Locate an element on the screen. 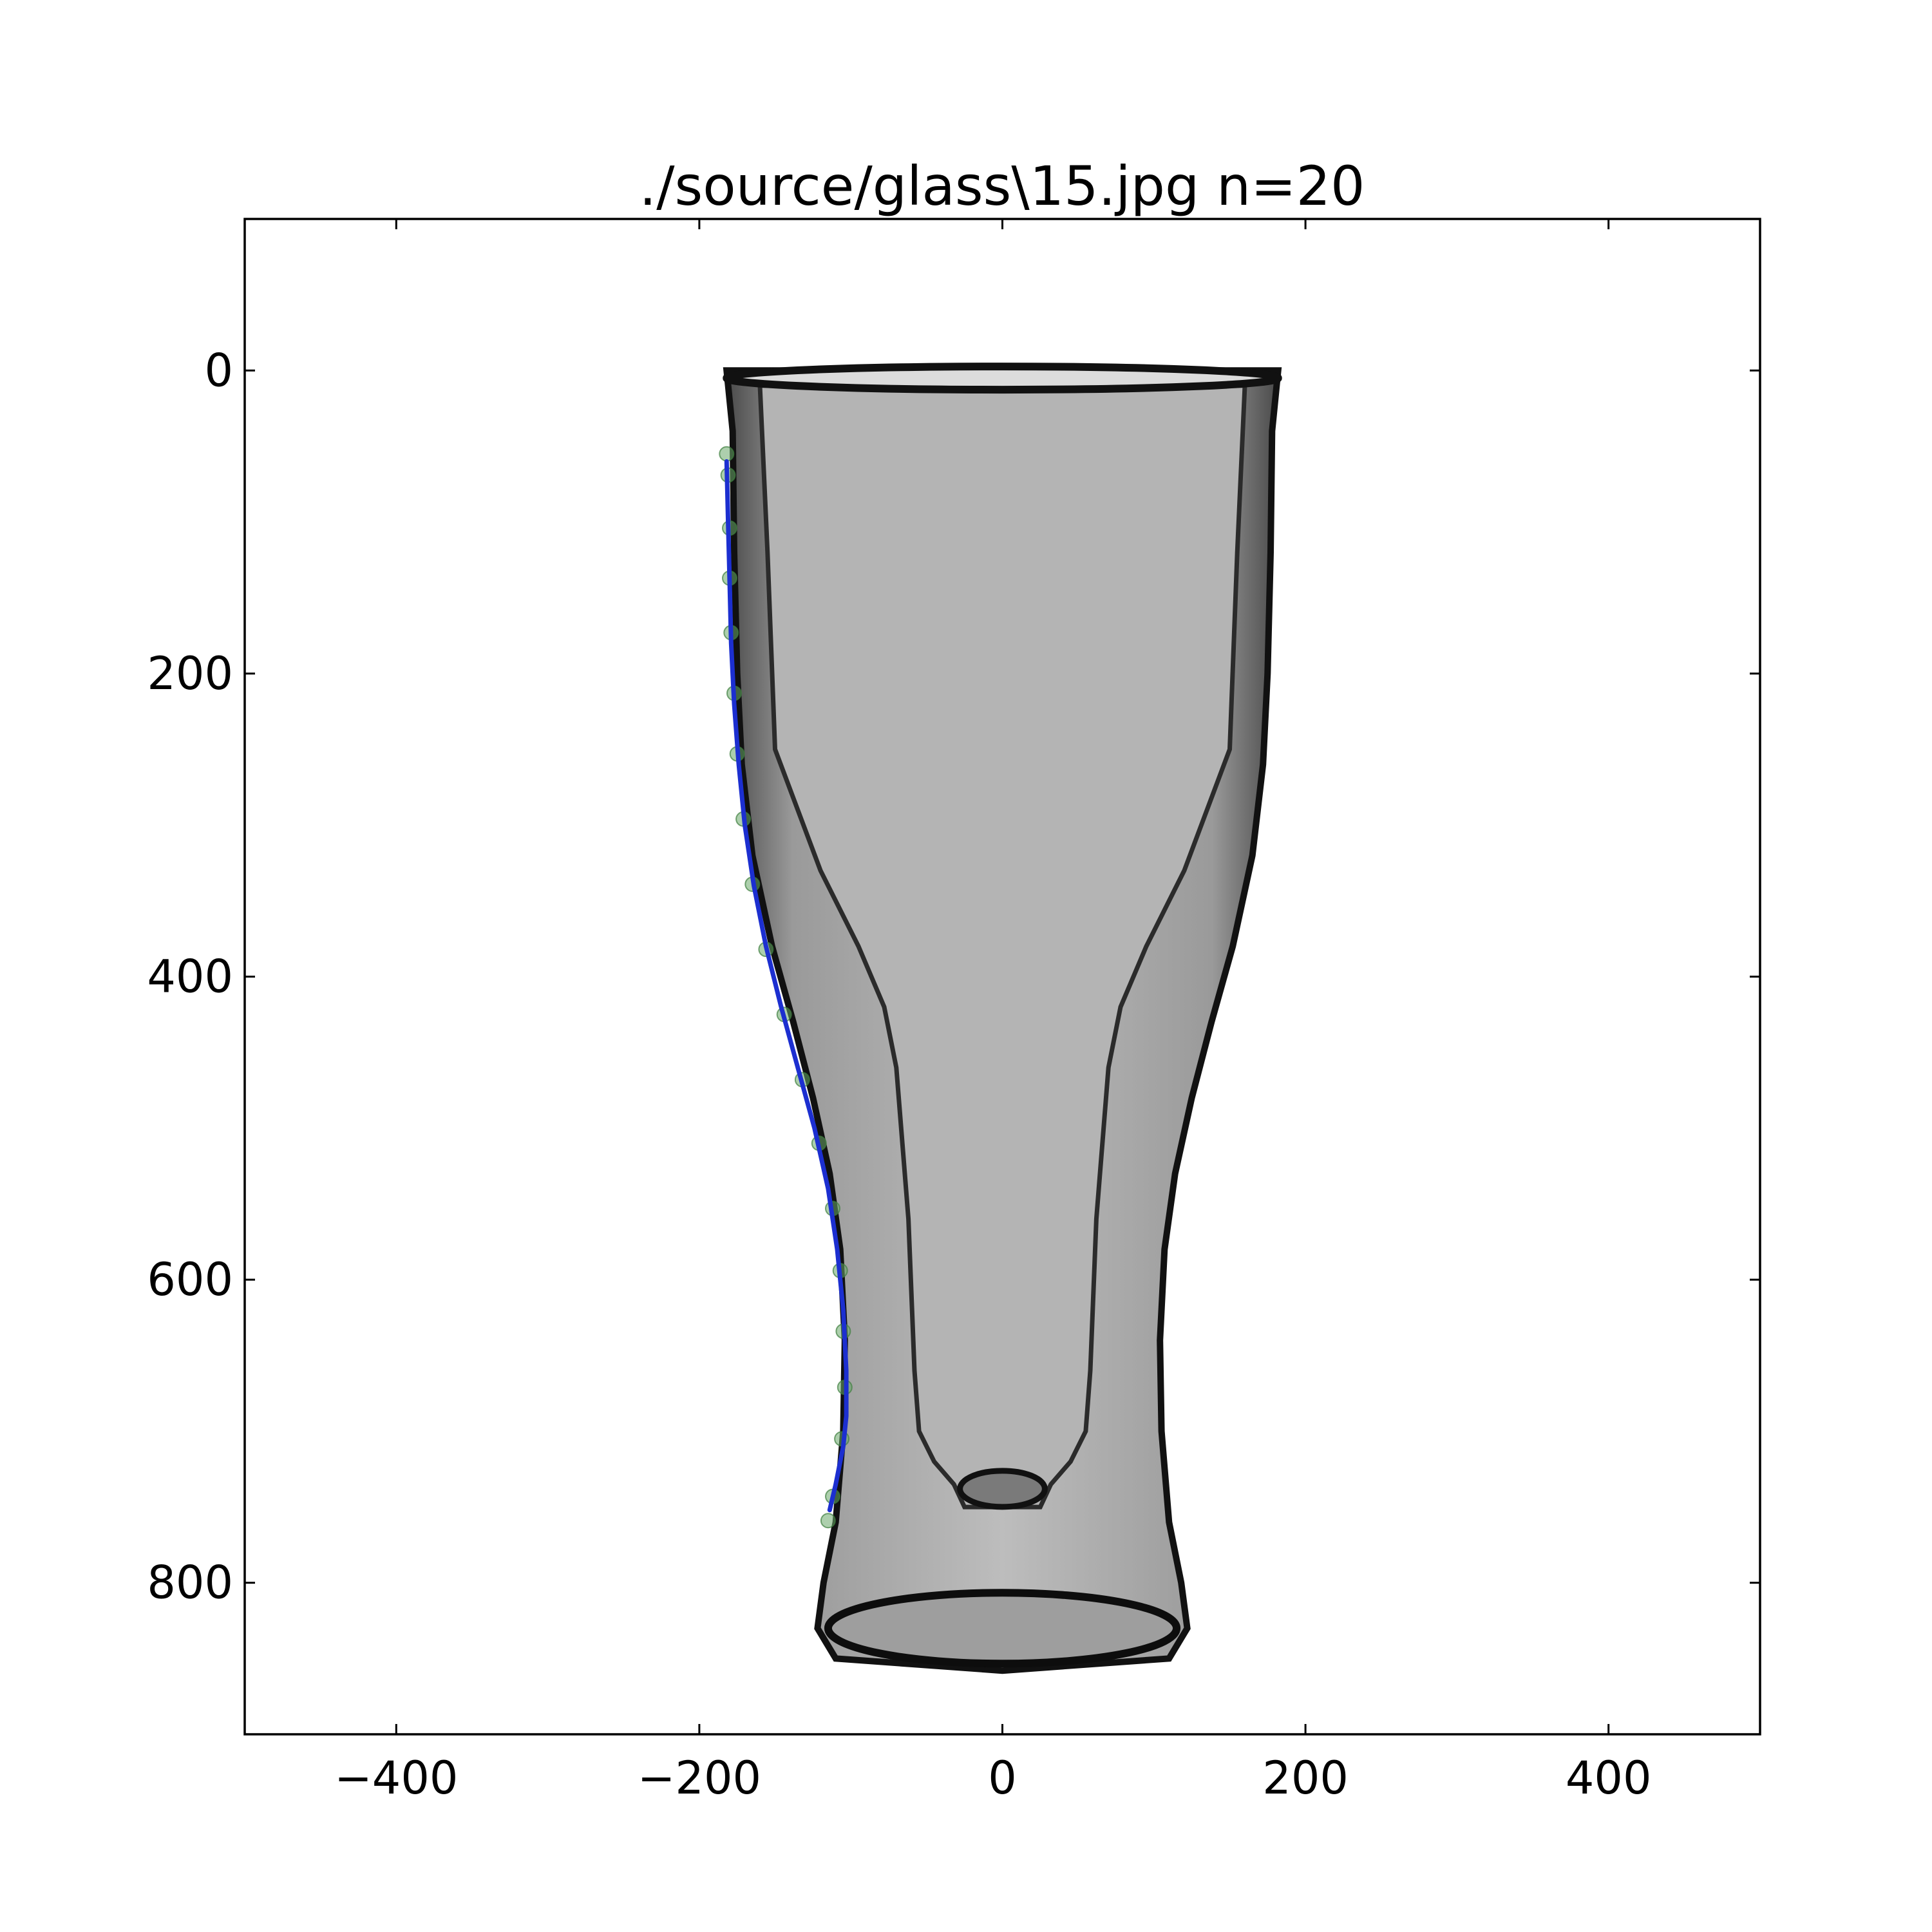 This screenshot has height=1932, width=1932. data-series is located at coordinates (786, 987).